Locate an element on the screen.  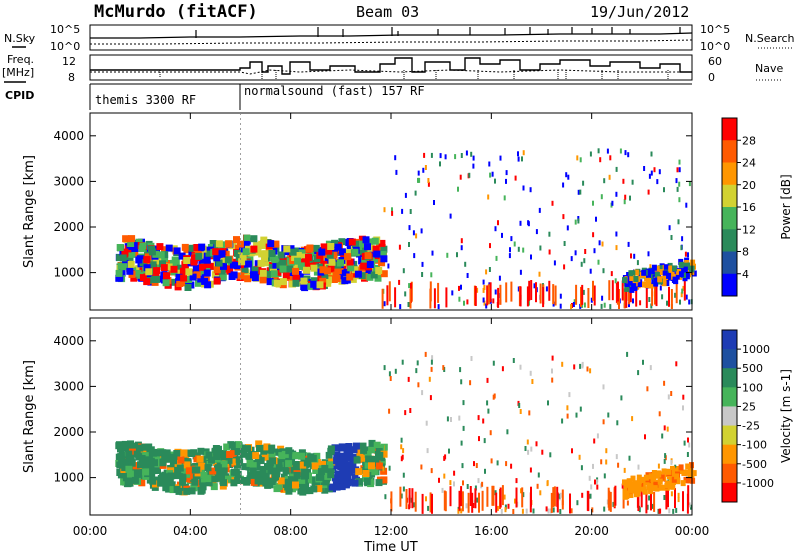
nave-tick-bottom: 0 is located at coordinates (711, 77).